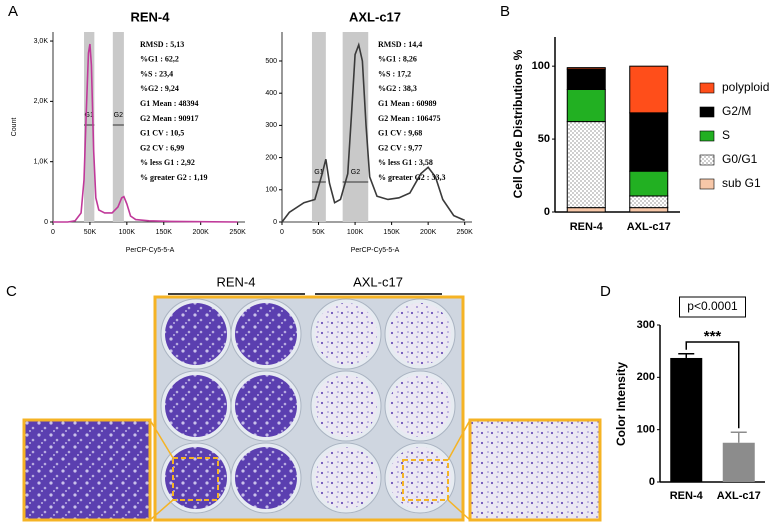 The height and width of the screenshot is (527, 772). I want to click on histogram-line, so click(145, 133).